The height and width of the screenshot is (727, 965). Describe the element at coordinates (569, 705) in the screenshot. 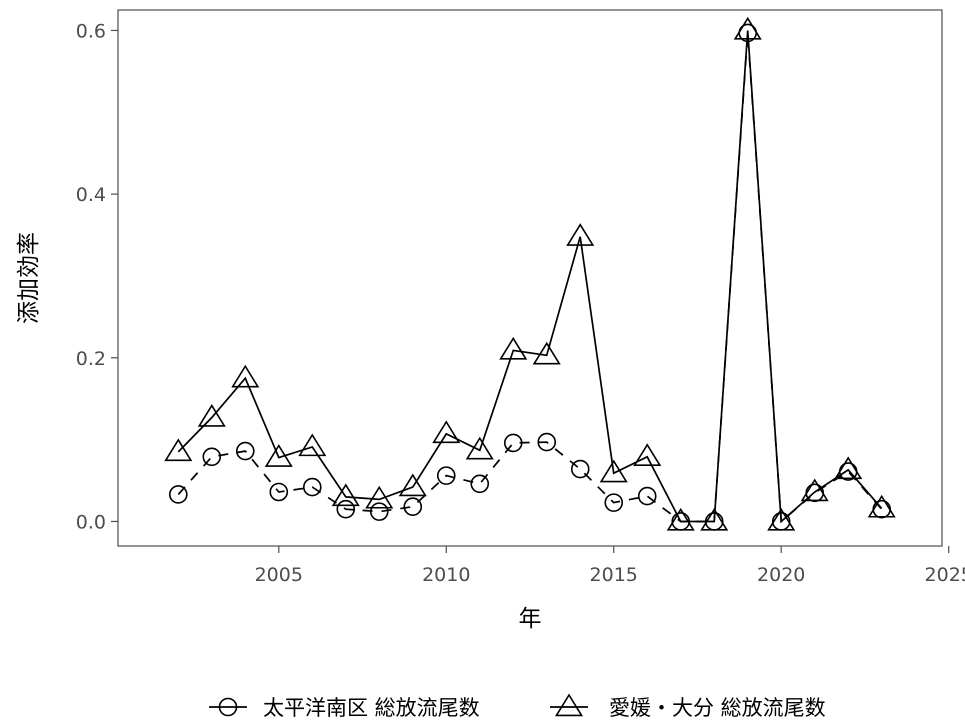

I see `legend-triangle-icon` at that location.